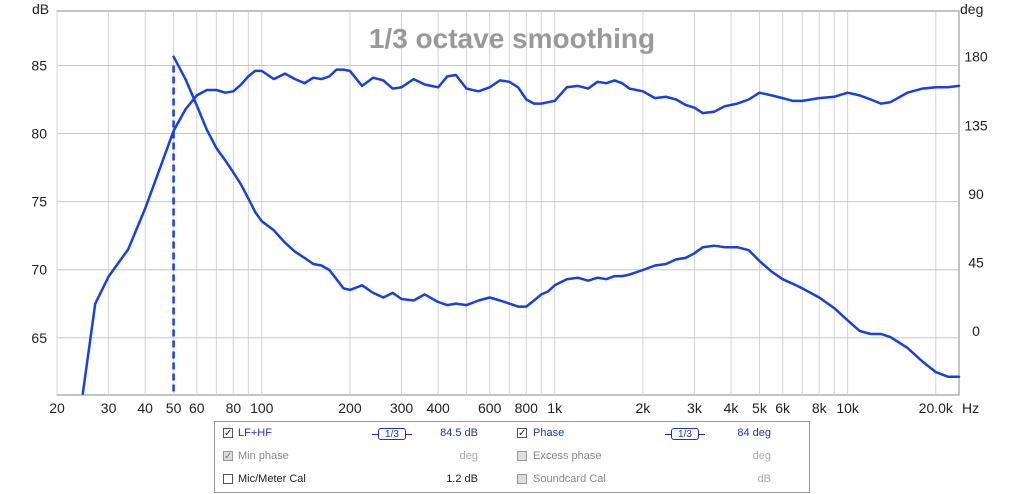 The height and width of the screenshot is (494, 1024). What do you see at coordinates (764, 479) in the screenshot?
I see `soundcard-cal-value: dB` at bounding box center [764, 479].